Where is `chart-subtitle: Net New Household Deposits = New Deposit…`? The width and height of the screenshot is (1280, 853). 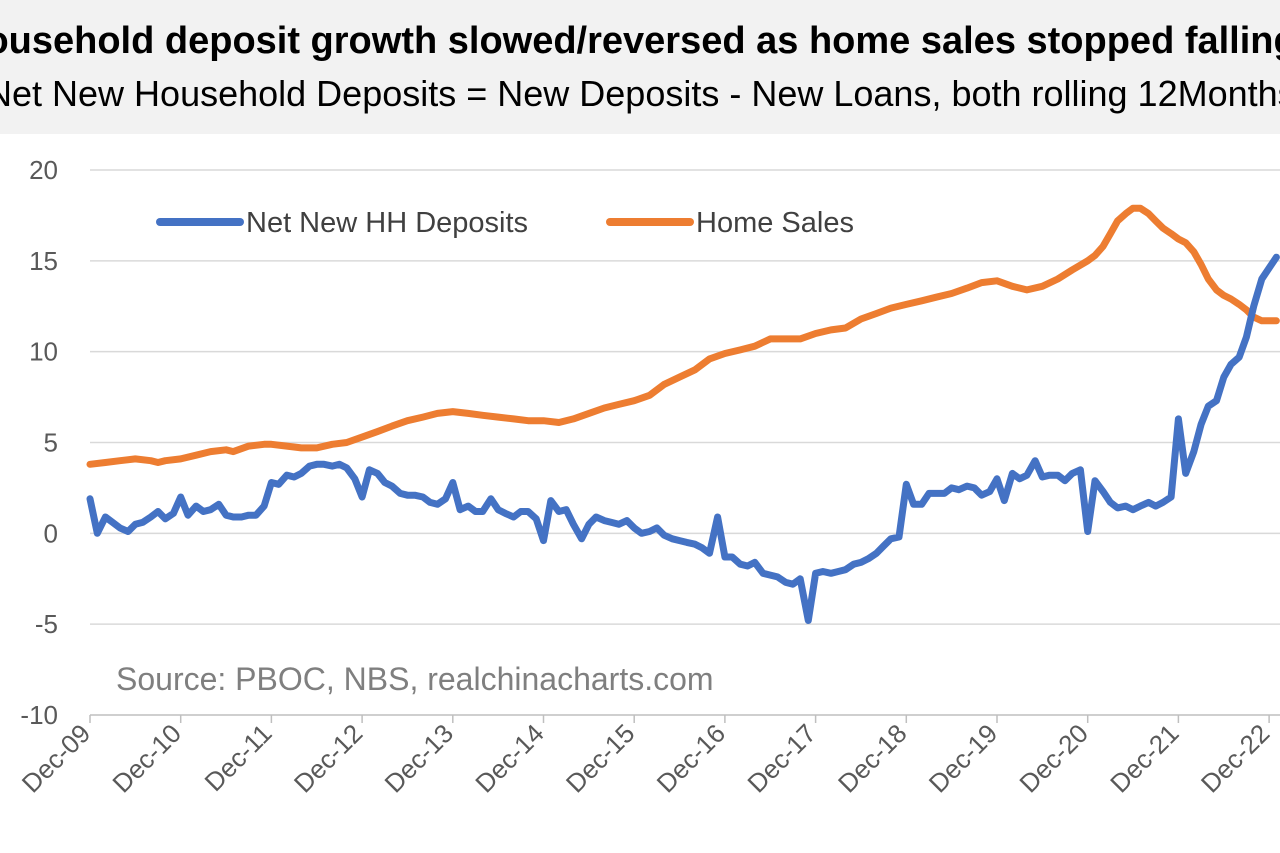 chart-subtitle: Net New Household Deposits = New Deposit… is located at coordinates (640, 93).